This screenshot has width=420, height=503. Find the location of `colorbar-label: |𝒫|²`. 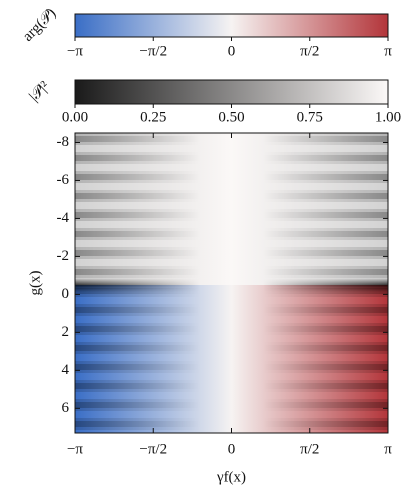

colorbar-label: |𝒫|² is located at coordinates (39, 91).